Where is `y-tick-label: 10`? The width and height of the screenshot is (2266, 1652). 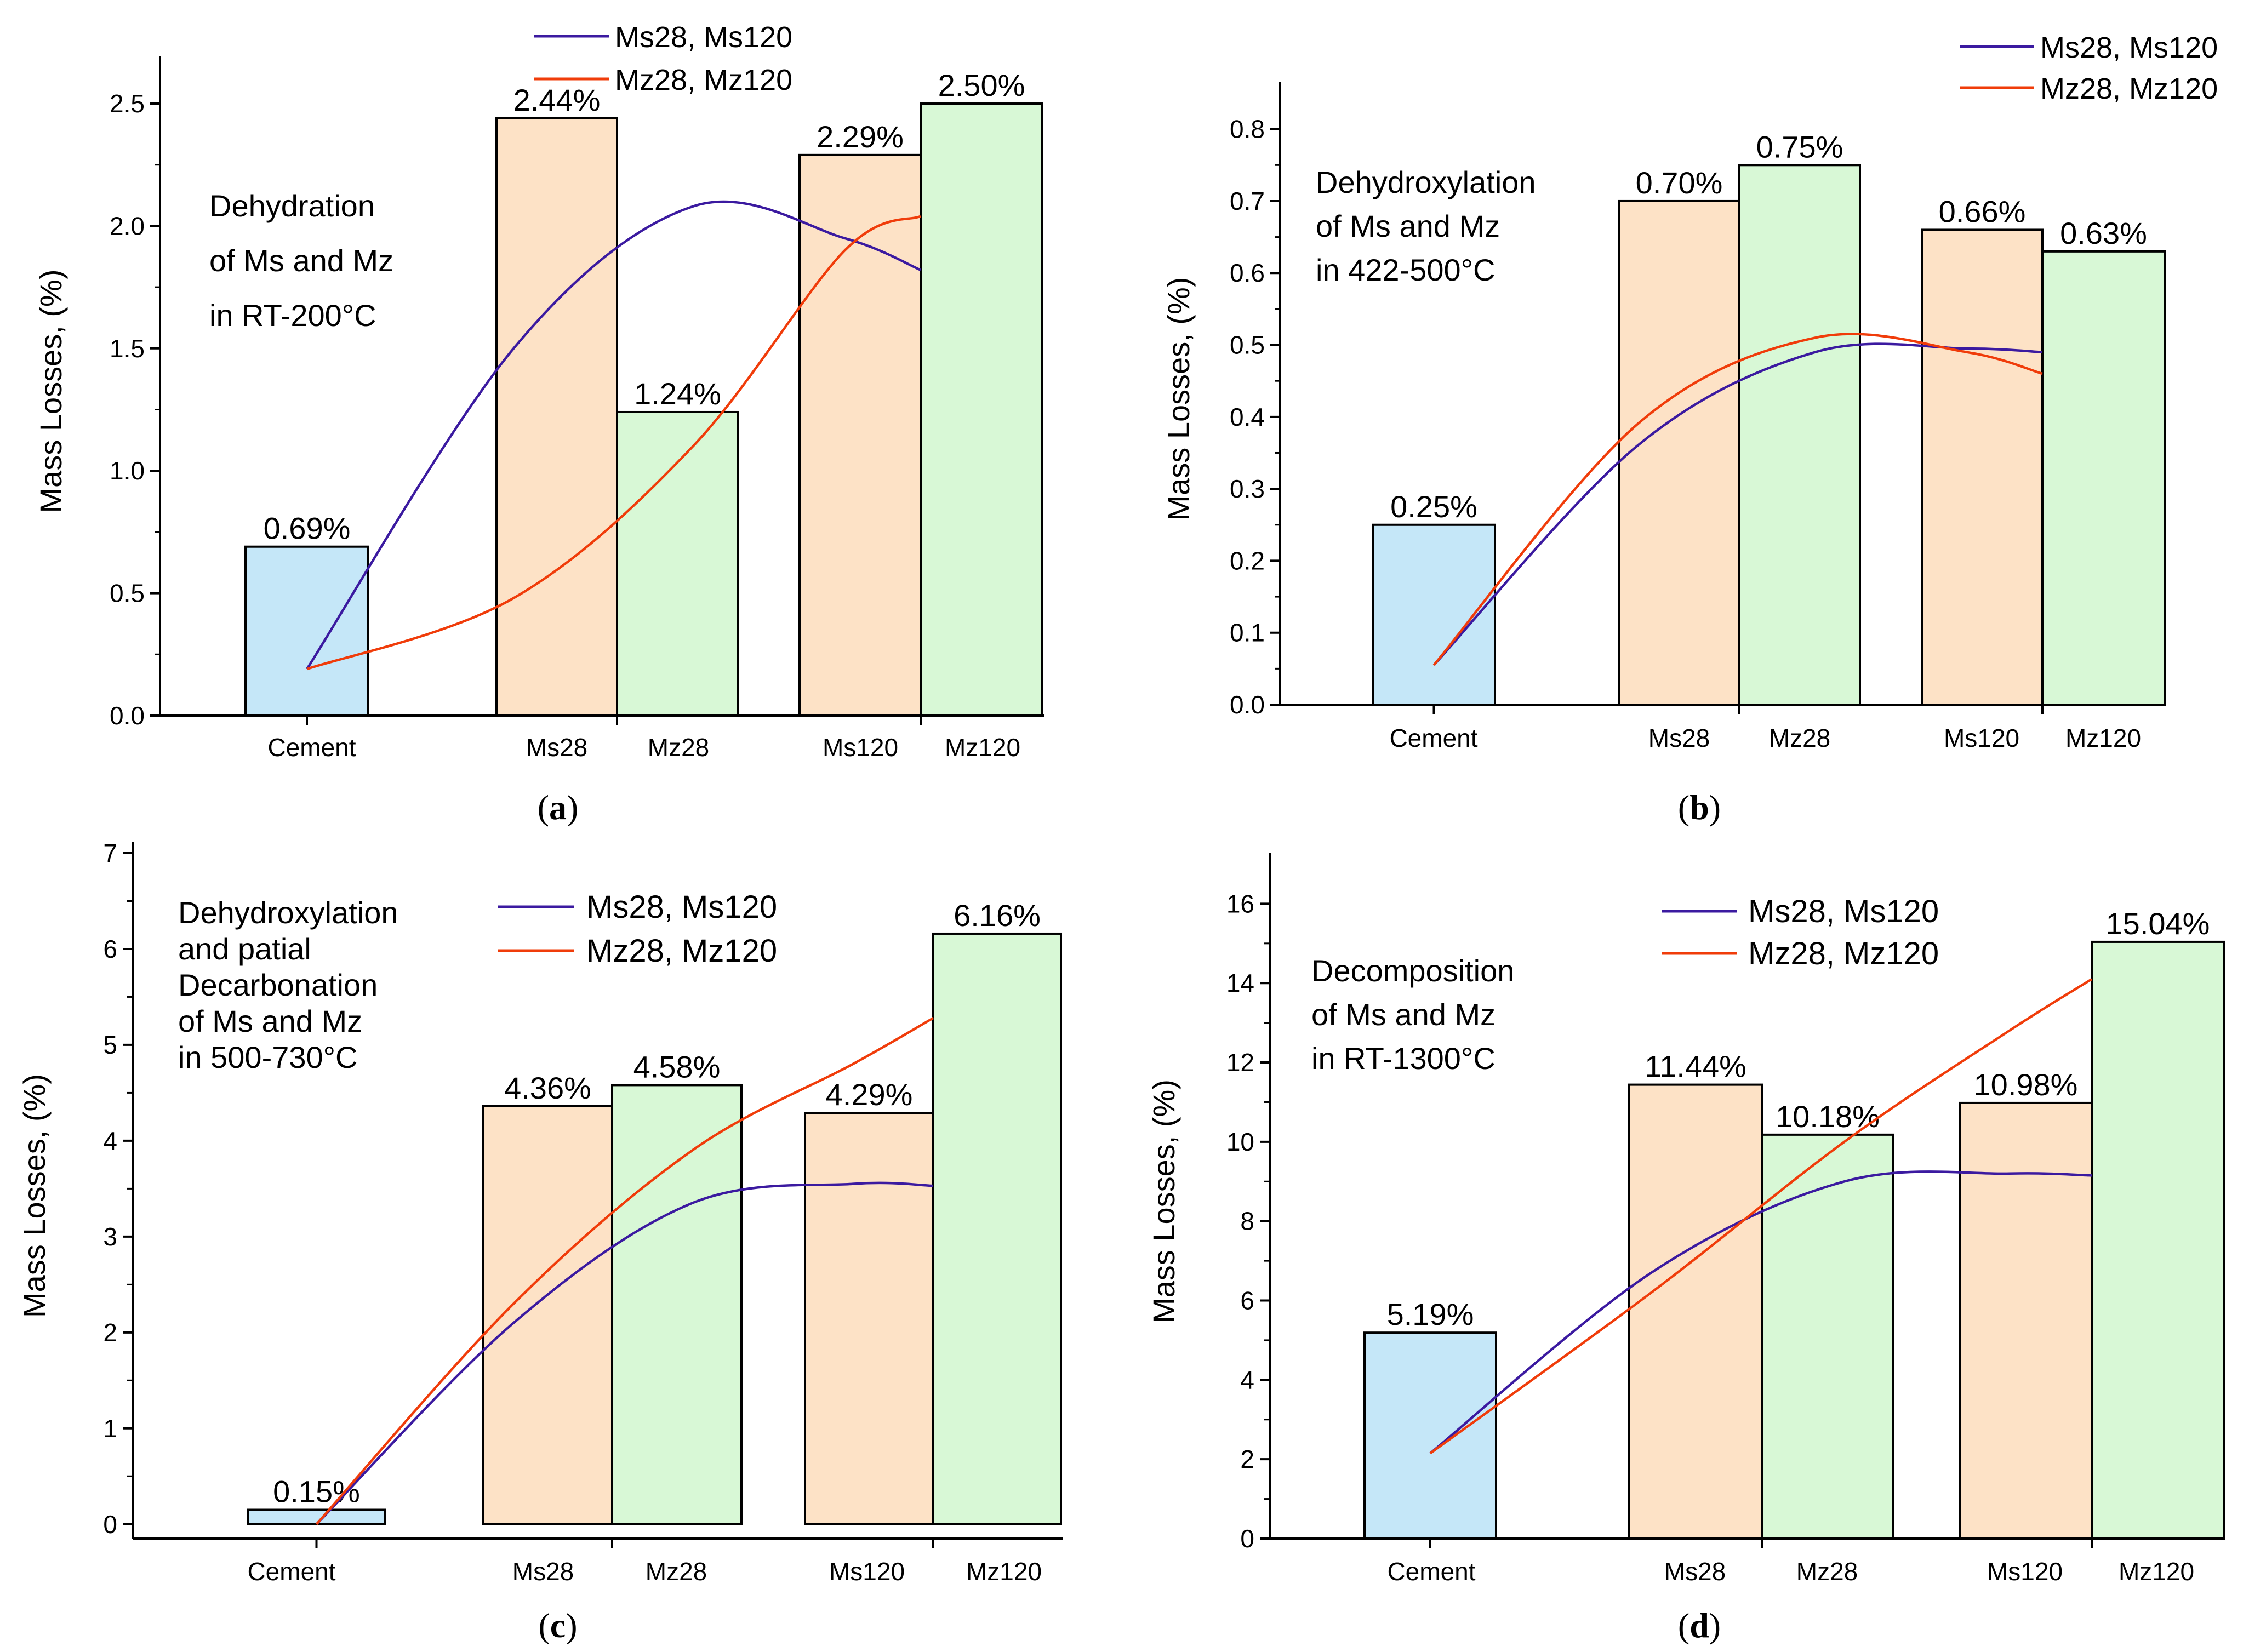
y-tick-label: 10 is located at coordinates (1240, 1142).